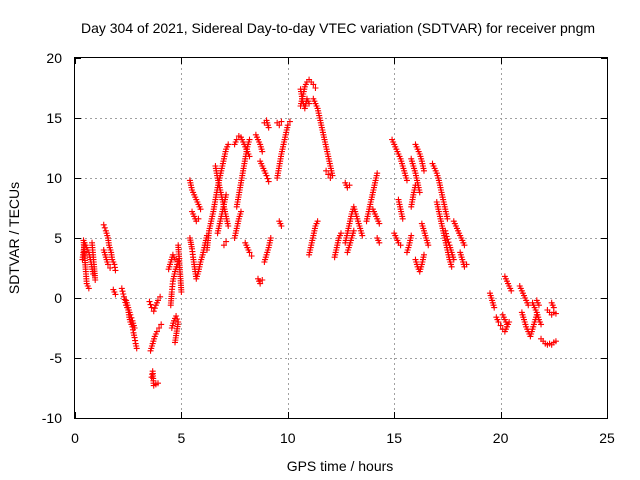  What do you see at coordinates (56, 358) in the screenshot?
I see `y-tick-label: -5` at bounding box center [56, 358].